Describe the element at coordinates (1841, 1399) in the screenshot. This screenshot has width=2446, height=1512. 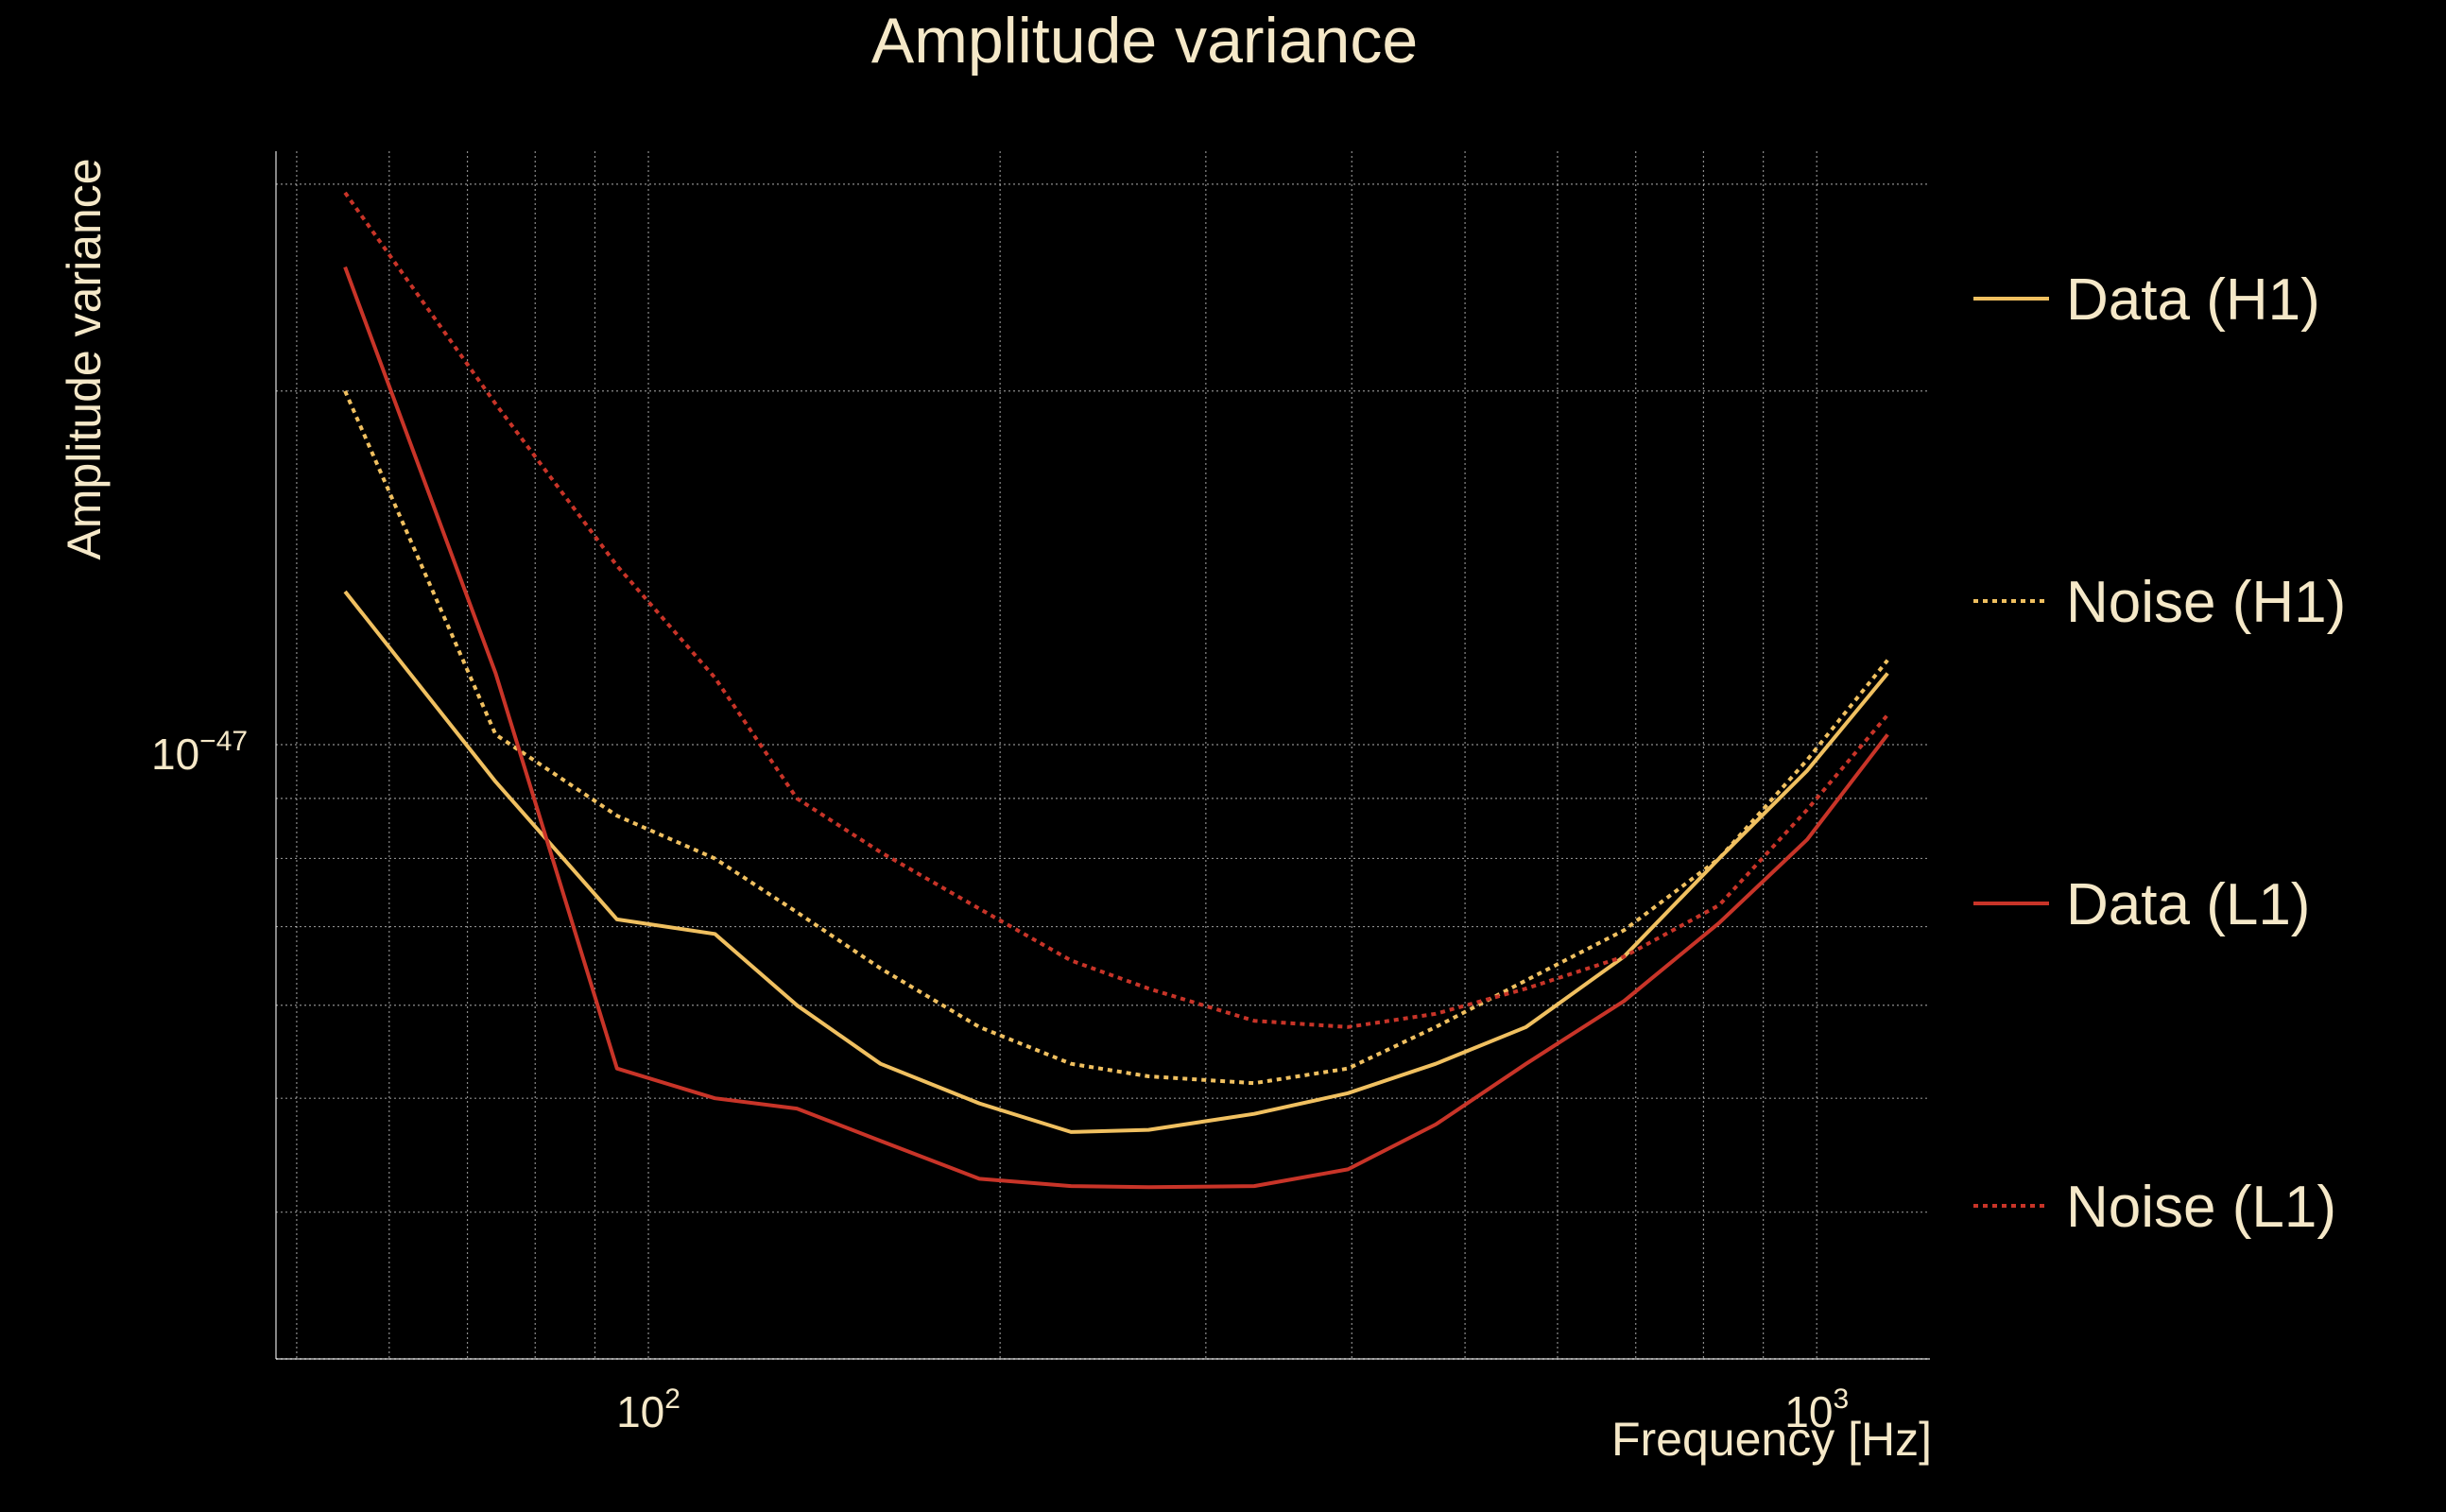
I see `x-tick-exponent: 3` at that location.